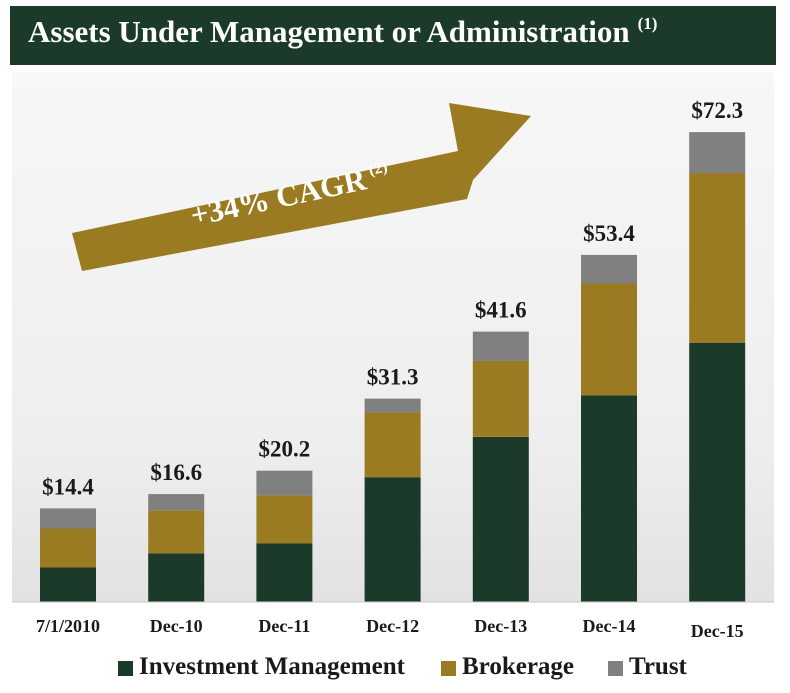 This screenshot has height=693, width=790. Describe the element at coordinates (378, 169) in the screenshot. I see `cagr-footnote: (2)` at that location.